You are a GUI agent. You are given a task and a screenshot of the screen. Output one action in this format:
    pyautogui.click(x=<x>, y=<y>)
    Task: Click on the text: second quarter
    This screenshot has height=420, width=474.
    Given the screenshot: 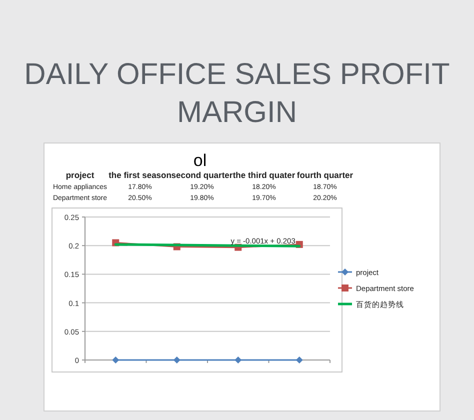 What is the action you would take?
    pyautogui.click(x=202, y=175)
    